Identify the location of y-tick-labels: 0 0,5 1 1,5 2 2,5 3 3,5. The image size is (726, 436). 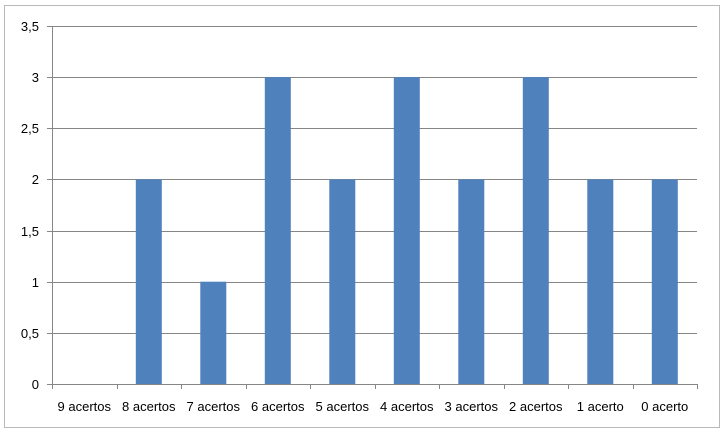
(30, 205).